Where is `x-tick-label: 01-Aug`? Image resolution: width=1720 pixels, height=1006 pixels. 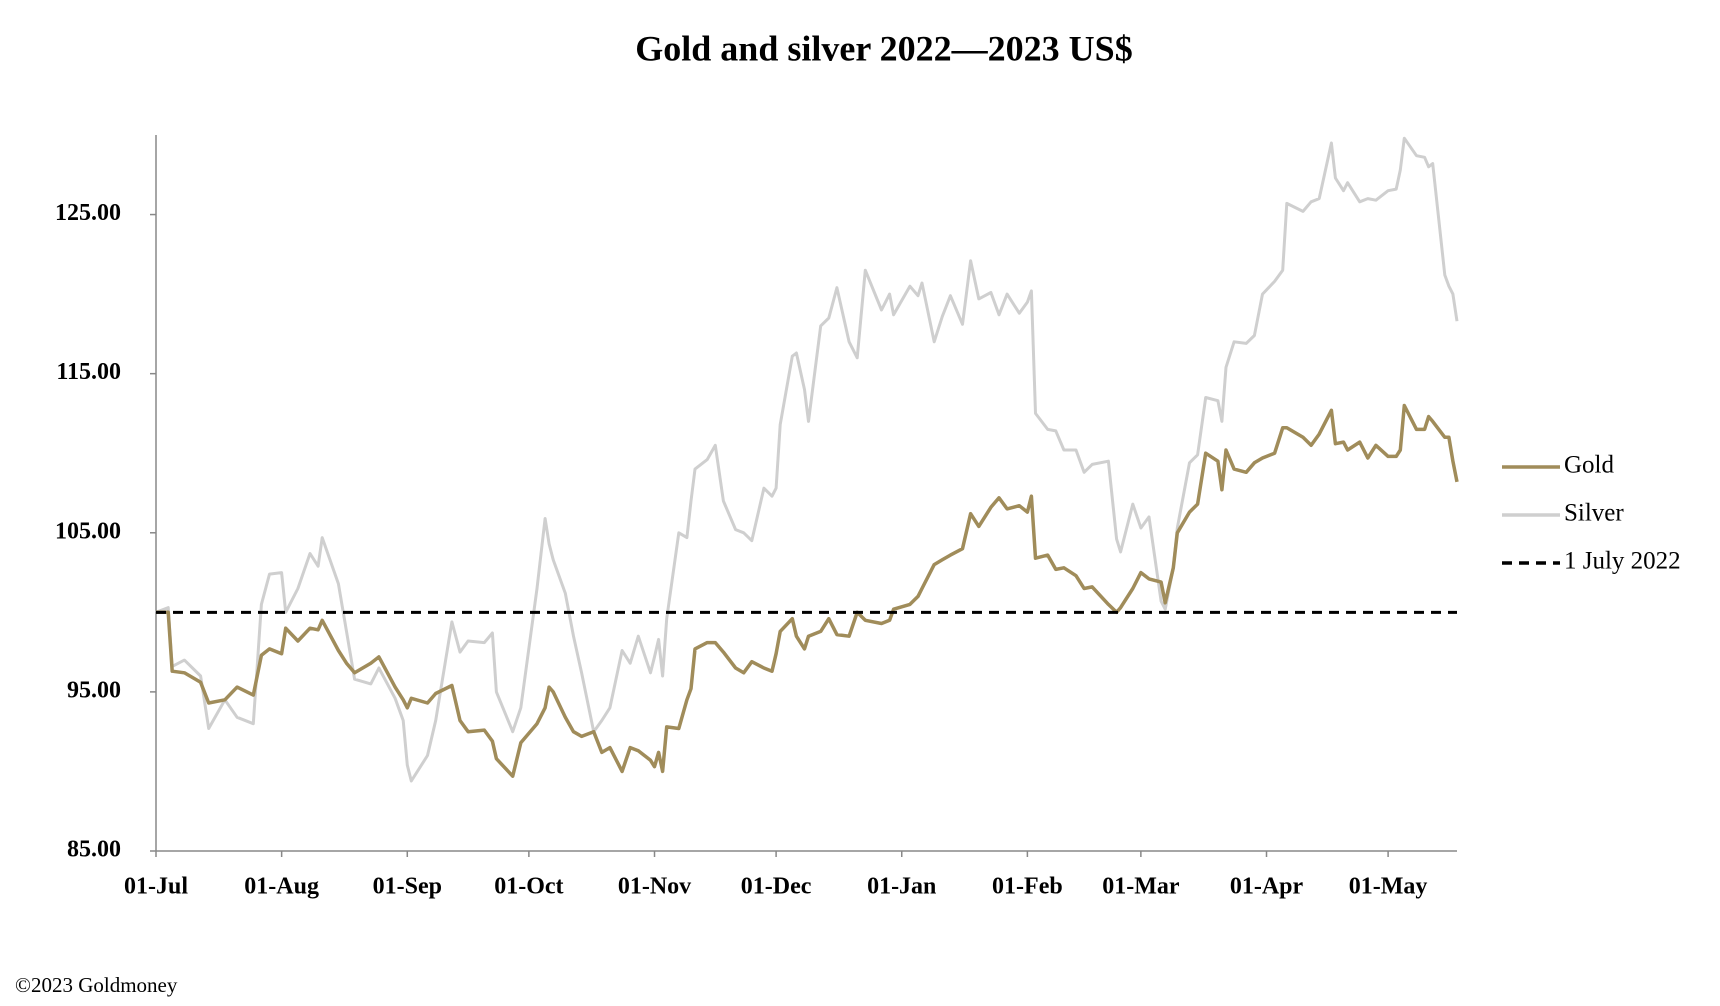
x-tick-label: 01-Aug is located at coordinates (281, 887).